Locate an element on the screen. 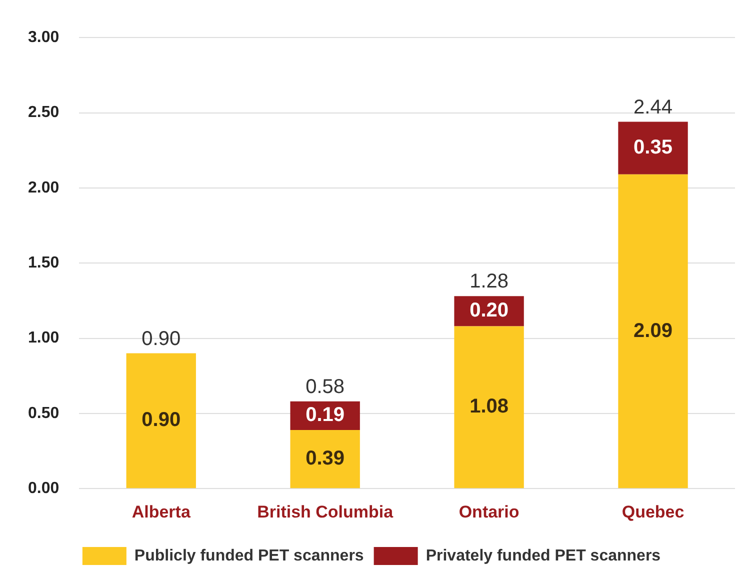 The height and width of the screenshot is (583, 753). x-tick-label: Alberta is located at coordinates (161, 512).